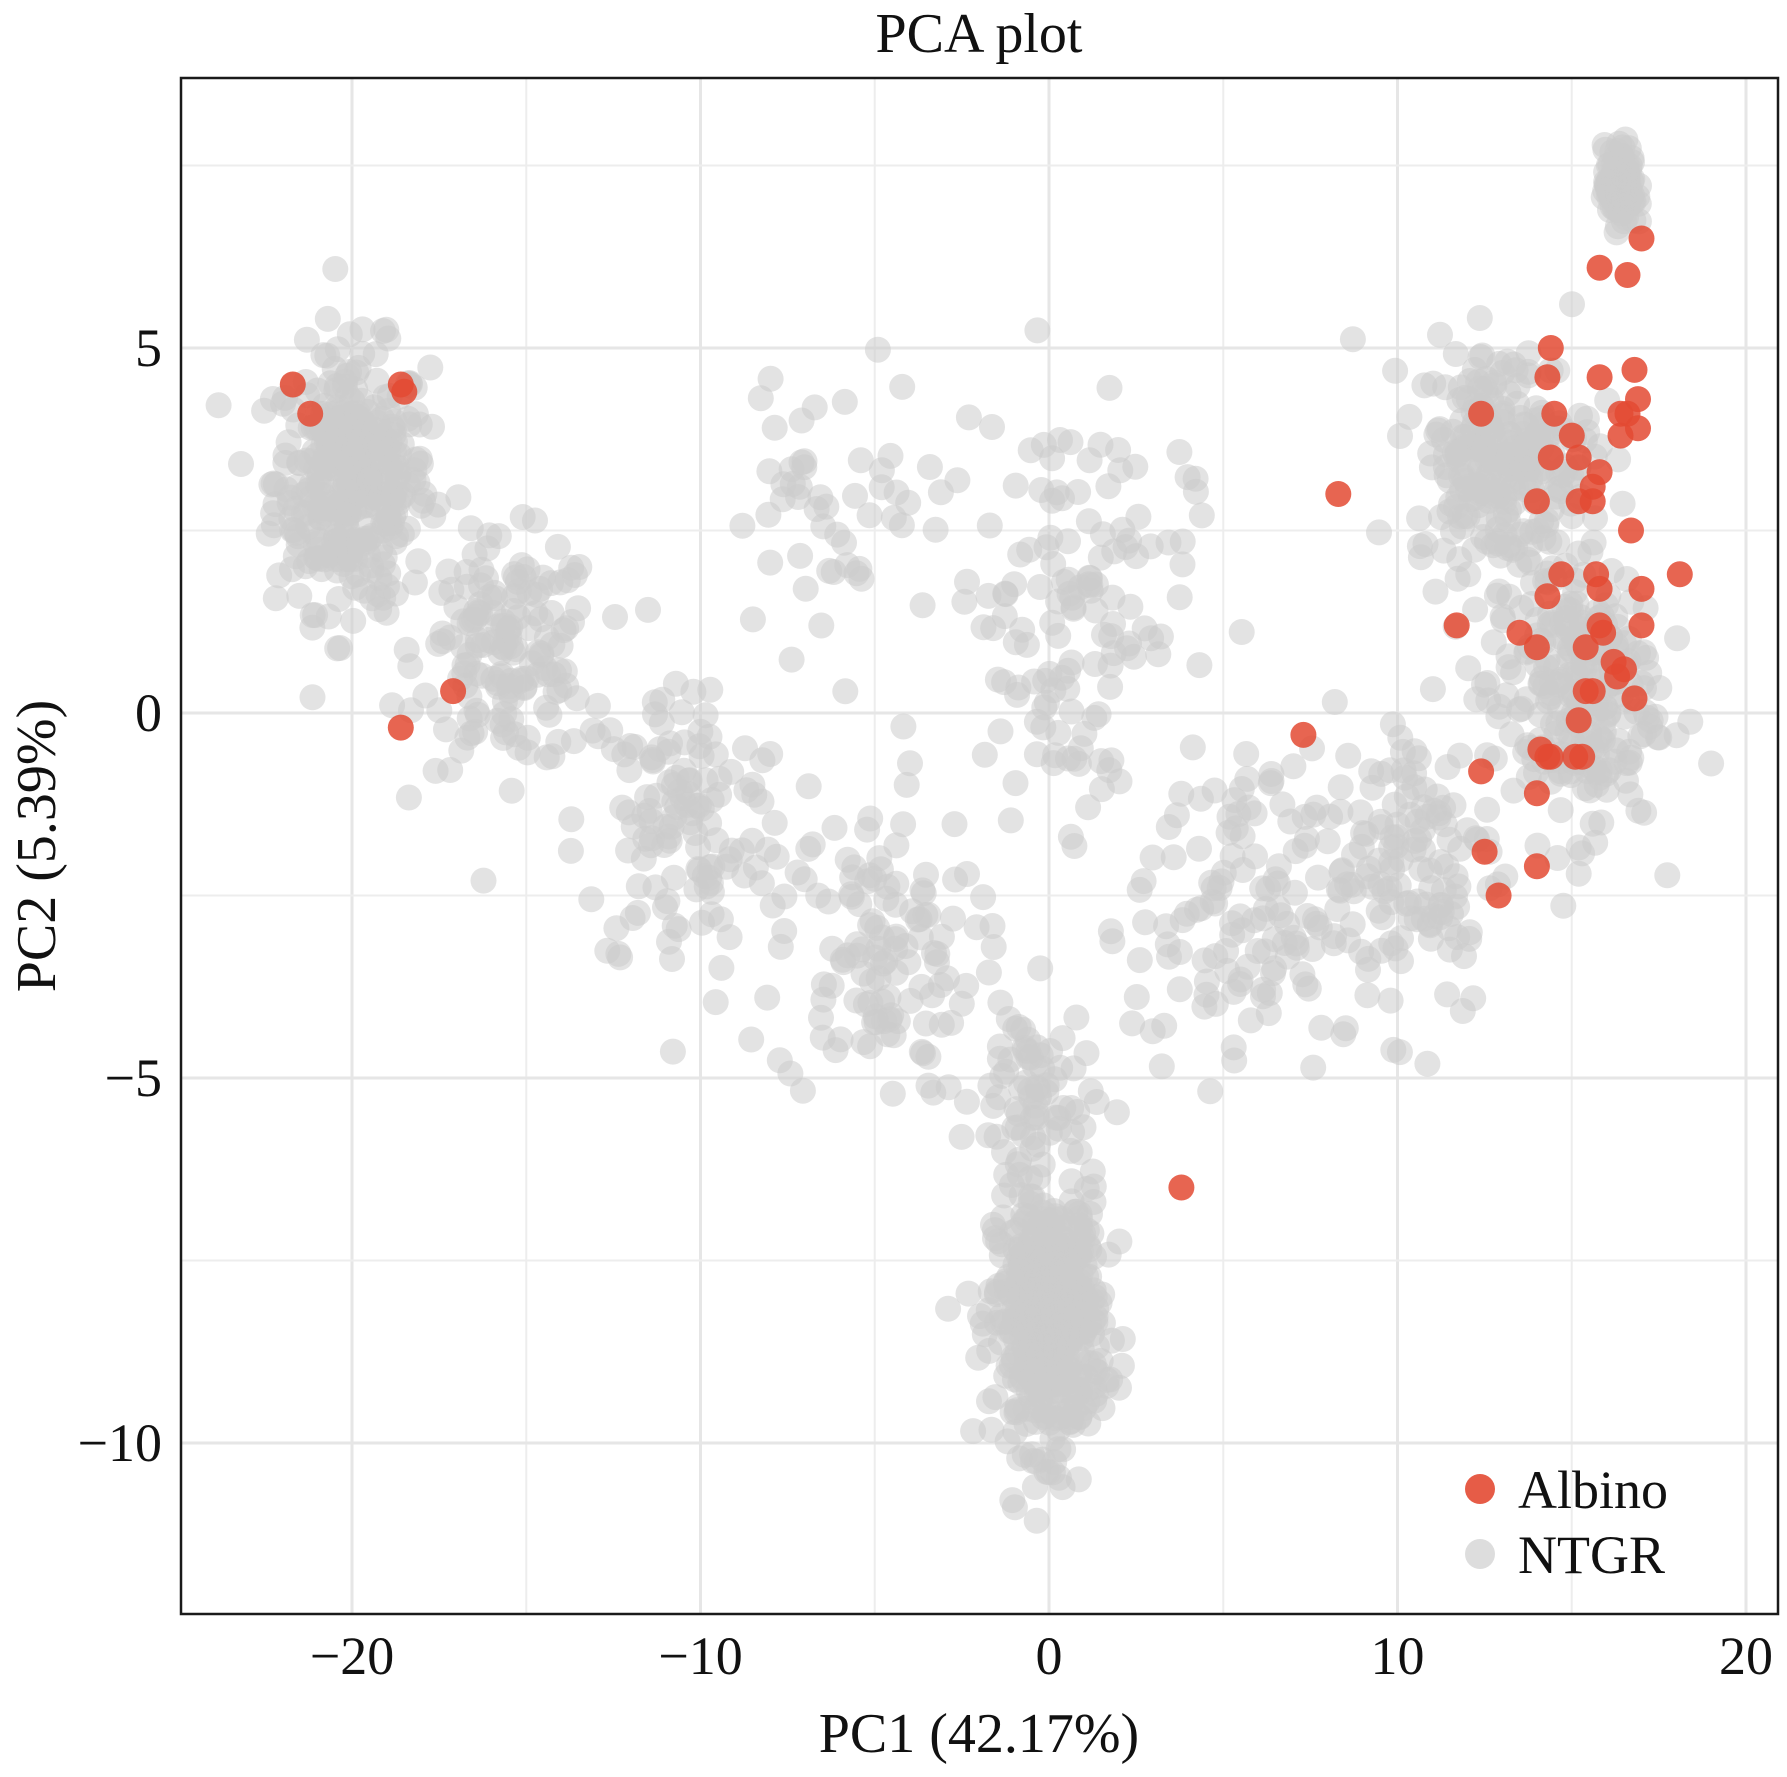 The height and width of the screenshot is (1777, 1787). Describe the element at coordinates (133, 1078) in the screenshot. I see `y-tick-label: −5` at that location.